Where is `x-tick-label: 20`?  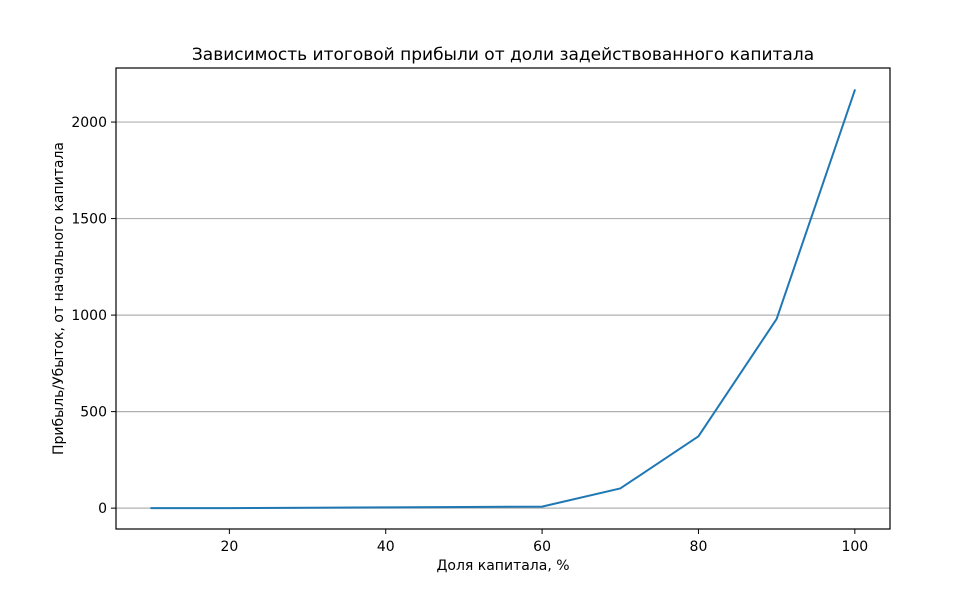
x-tick-label: 20 is located at coordinates (229, 547).